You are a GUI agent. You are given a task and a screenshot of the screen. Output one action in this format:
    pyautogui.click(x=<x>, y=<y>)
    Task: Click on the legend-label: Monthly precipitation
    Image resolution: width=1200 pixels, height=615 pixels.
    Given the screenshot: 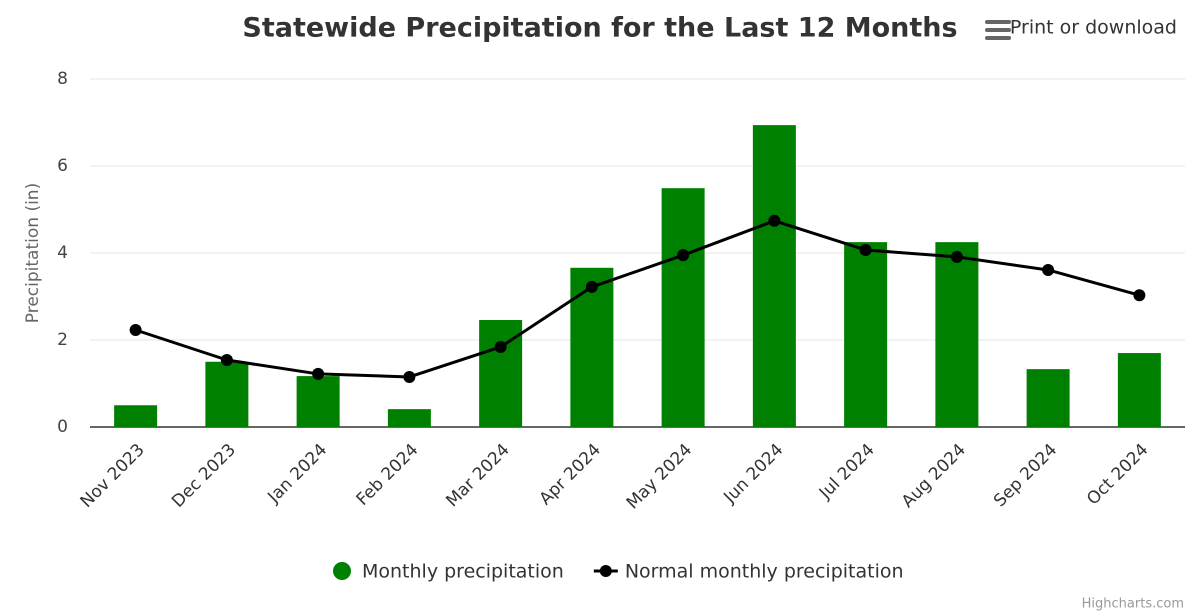 What is the action you would take?
    pyautogui.click(x=463, y=572)
    